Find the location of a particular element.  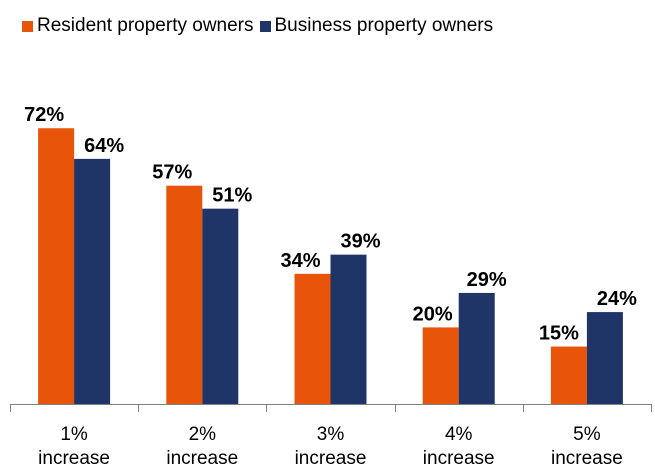

category-label-4: 4% increase is located at coordinates (459, 446).